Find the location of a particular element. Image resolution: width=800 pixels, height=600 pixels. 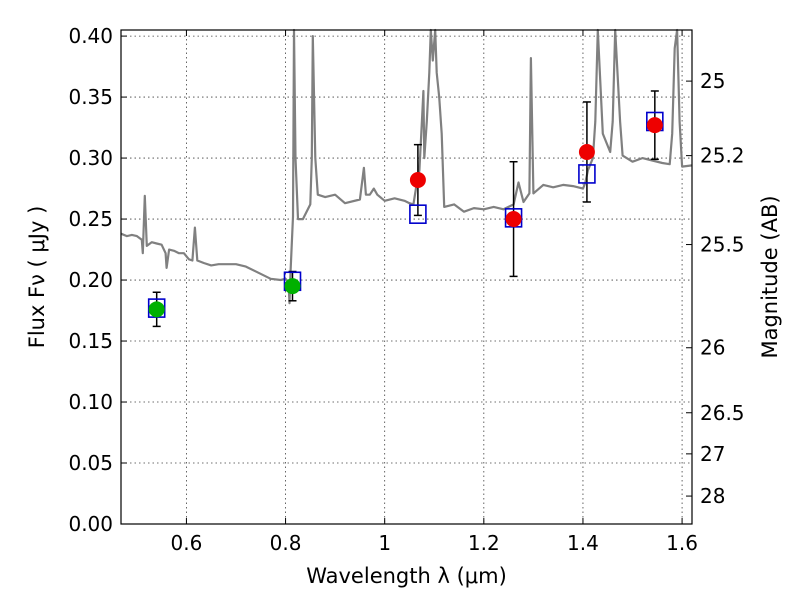

right-tick-label: 28 is located at coordinates (712, 496).